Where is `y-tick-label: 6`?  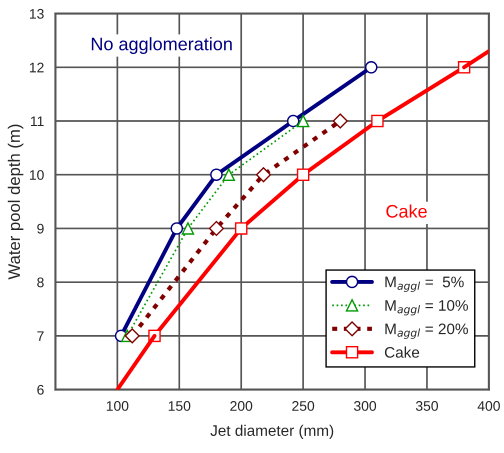 y-tick-label: 6 is located at coordinates (40, 389).